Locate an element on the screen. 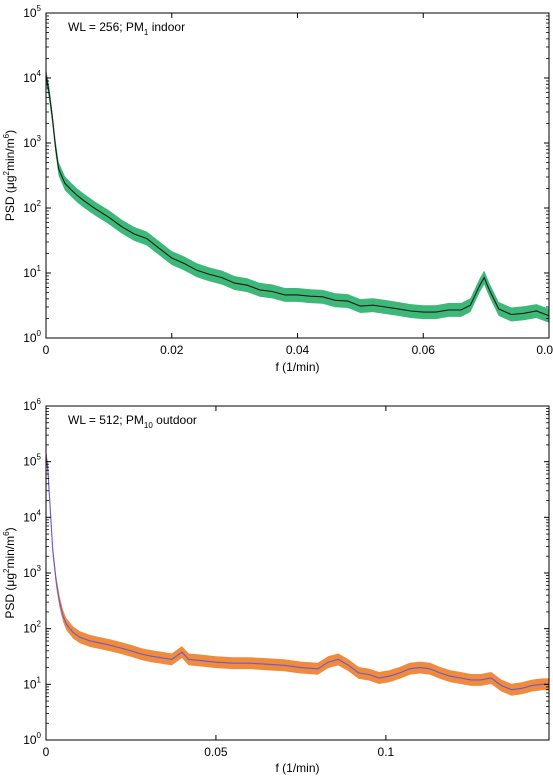 The image size is (553, 779). panel-annotation: WL = 512; PM10 outdoor is located at coordinates (132, 421).